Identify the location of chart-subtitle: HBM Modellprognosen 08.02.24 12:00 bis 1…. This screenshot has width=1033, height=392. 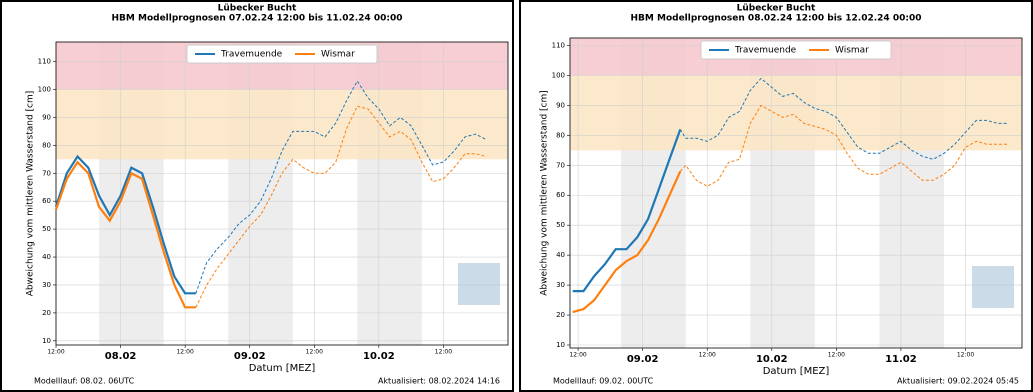
(776, 19).